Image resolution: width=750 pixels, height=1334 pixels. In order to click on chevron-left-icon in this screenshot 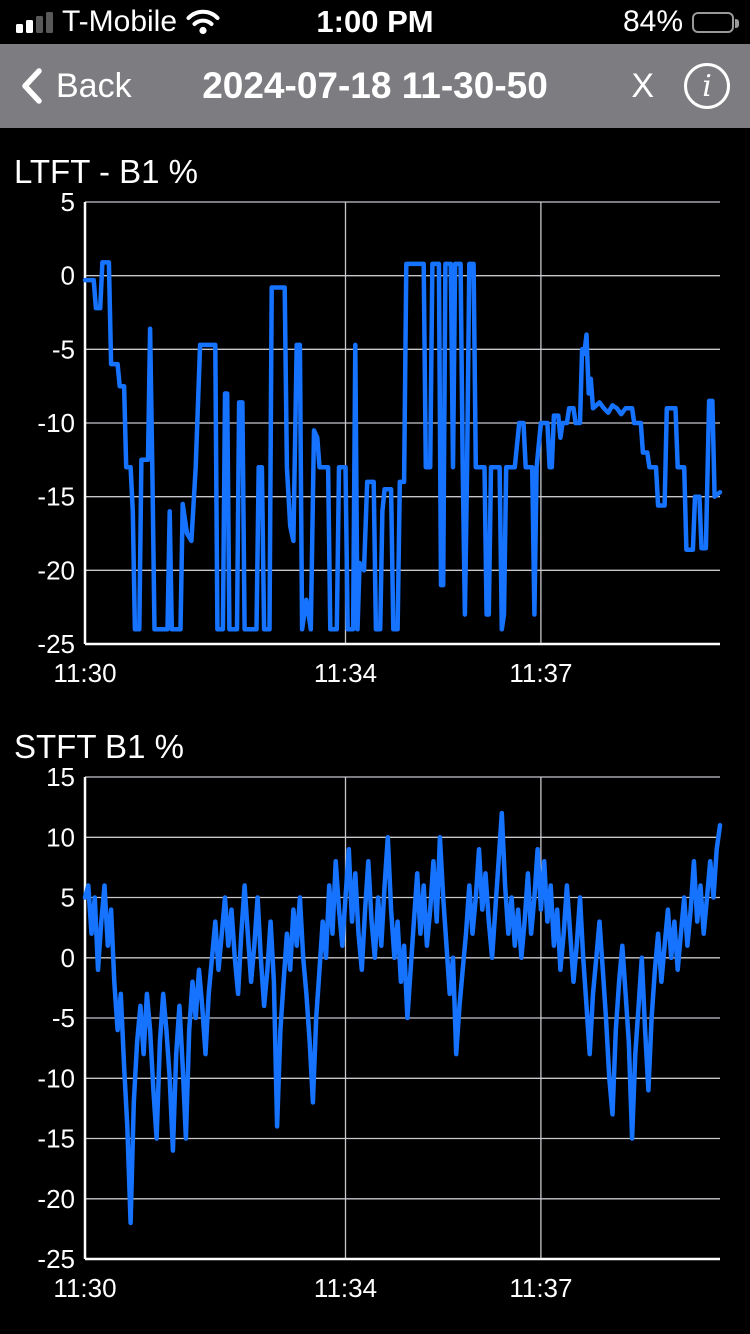, I will do `click(32, 86)`.